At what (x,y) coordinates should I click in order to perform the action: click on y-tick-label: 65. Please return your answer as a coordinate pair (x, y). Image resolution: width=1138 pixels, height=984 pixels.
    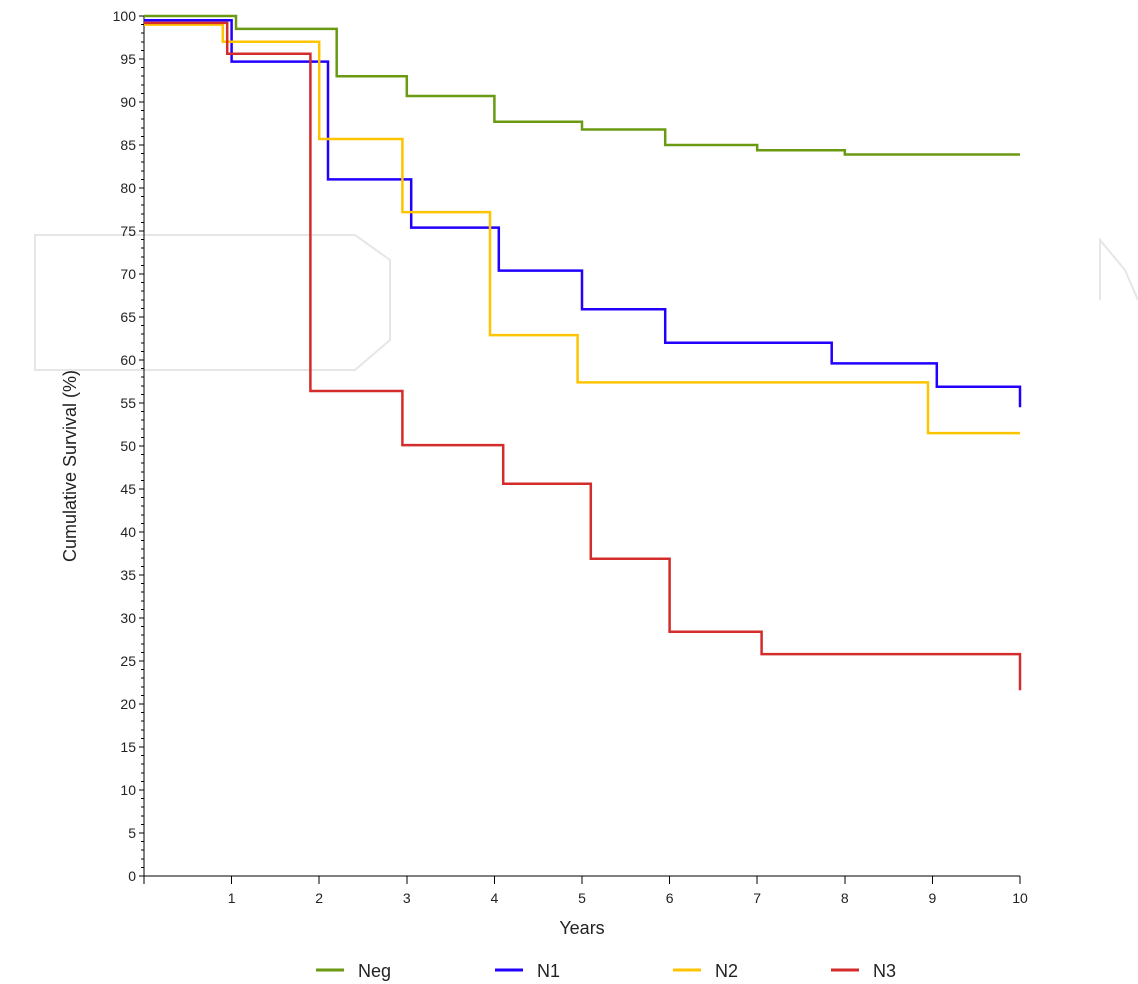
    Looking at the image, I should click on (128, 317).